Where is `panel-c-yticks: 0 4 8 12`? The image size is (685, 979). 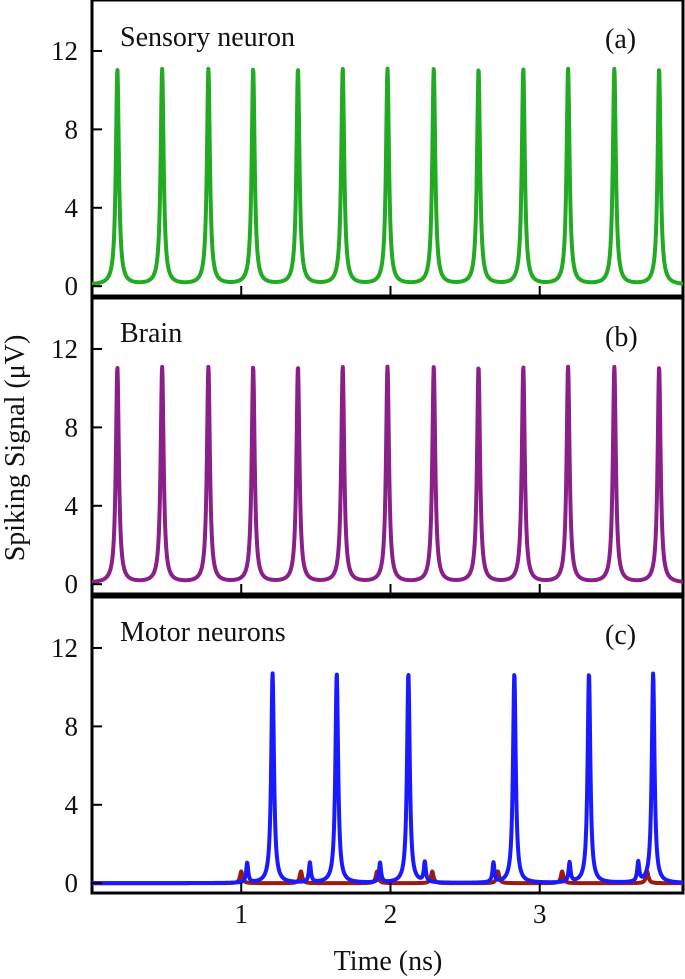 panel-c-yticks: 0 4 8 12 is located at coordinates (76, 765).